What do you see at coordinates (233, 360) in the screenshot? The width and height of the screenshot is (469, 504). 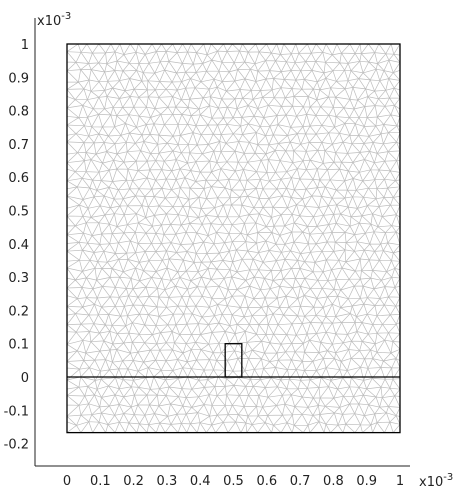 I see `inner-rectangle` at bounding box center [233, 360].